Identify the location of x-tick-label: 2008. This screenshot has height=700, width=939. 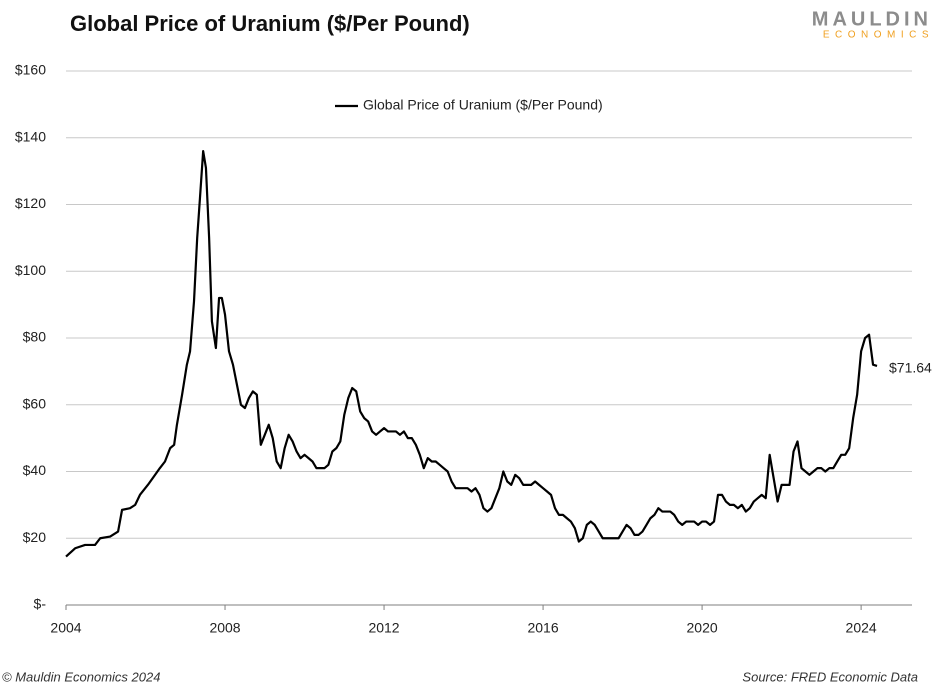
(224, 628).